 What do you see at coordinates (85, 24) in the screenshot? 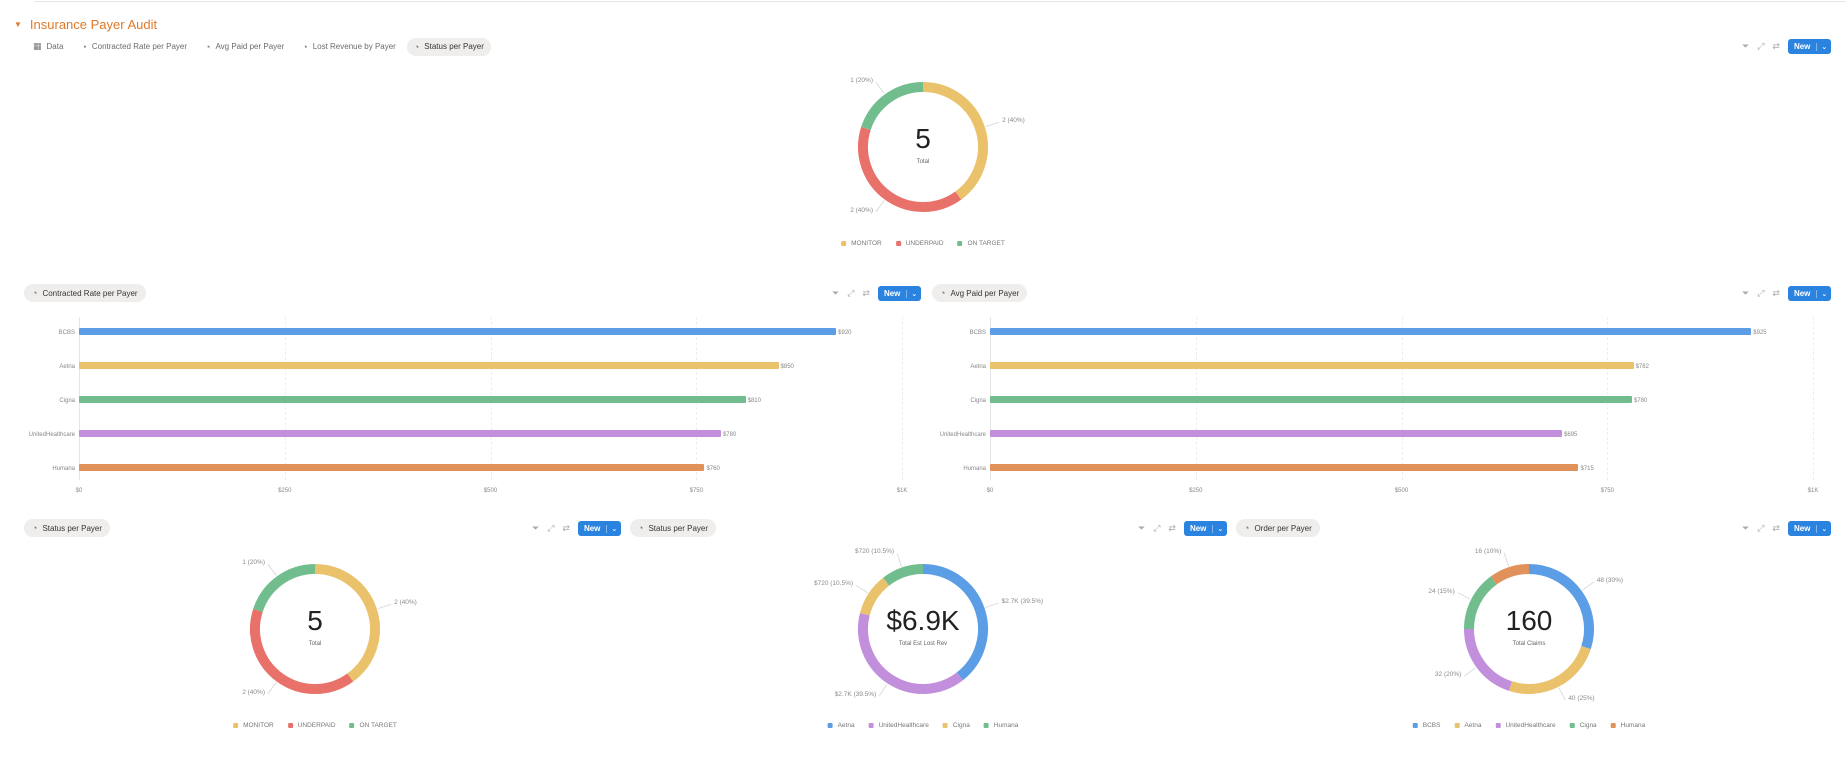
I see `section-toggle: ▼ Insurance Payer Audit` at bounding box center [85, 24].